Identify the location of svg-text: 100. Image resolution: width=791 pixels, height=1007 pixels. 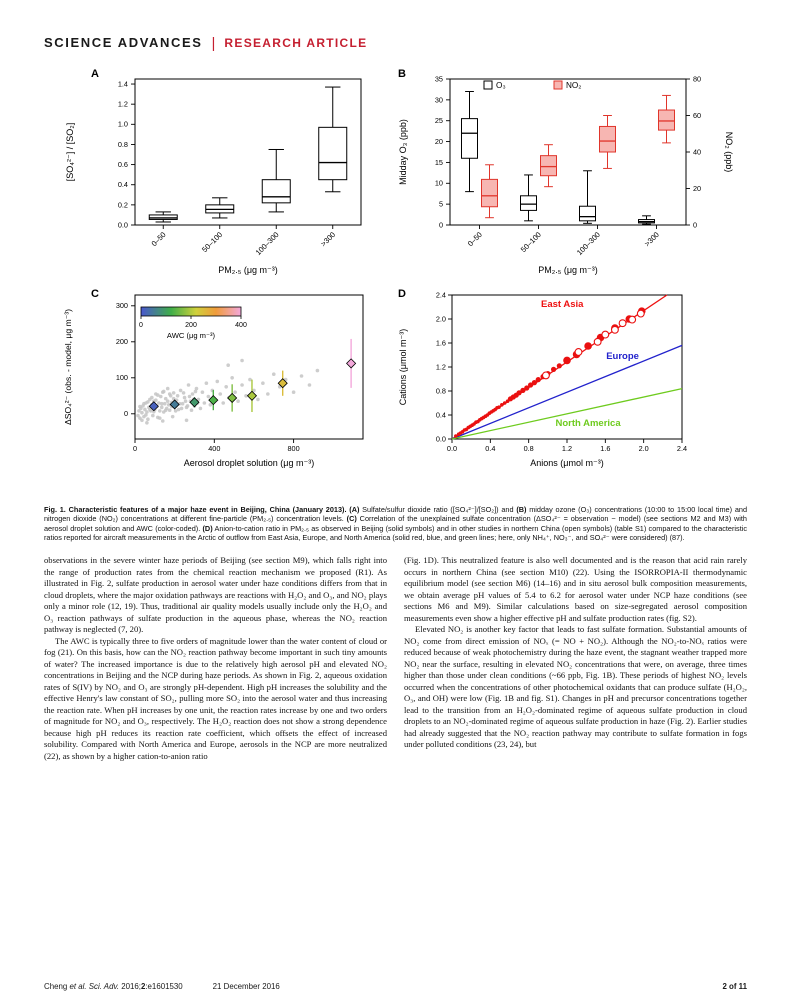
(121, 377).